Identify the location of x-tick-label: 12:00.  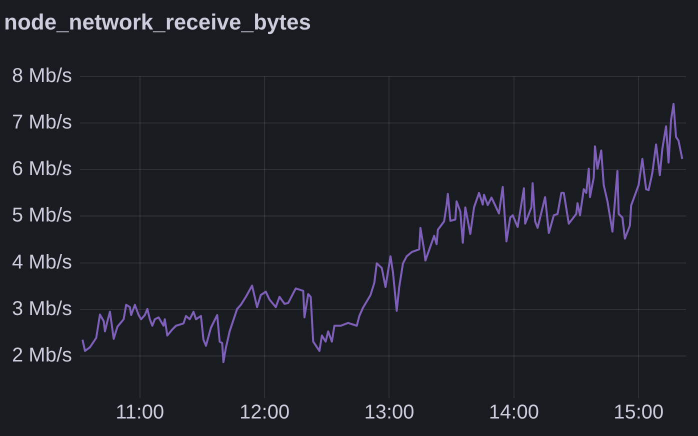
(265, 413).